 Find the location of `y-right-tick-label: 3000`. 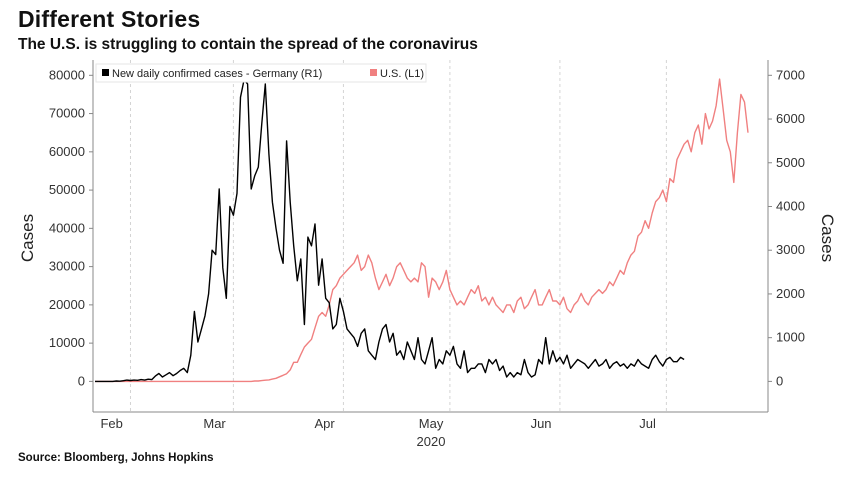

y-right-tick-label: 3000 is located at coordinates (790, 249).